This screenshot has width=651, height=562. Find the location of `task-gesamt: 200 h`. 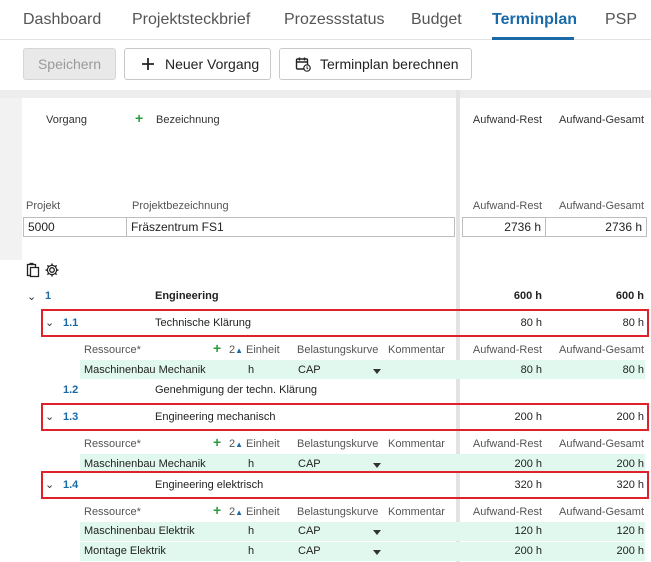

task-gesamt: 200 h is located at coordinates (630, 417).